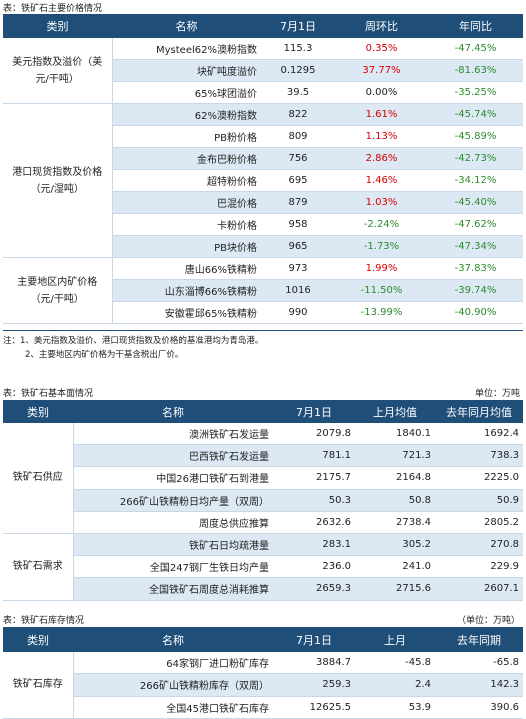  I want to click on item-value: 12625.5, so click(314, 707).